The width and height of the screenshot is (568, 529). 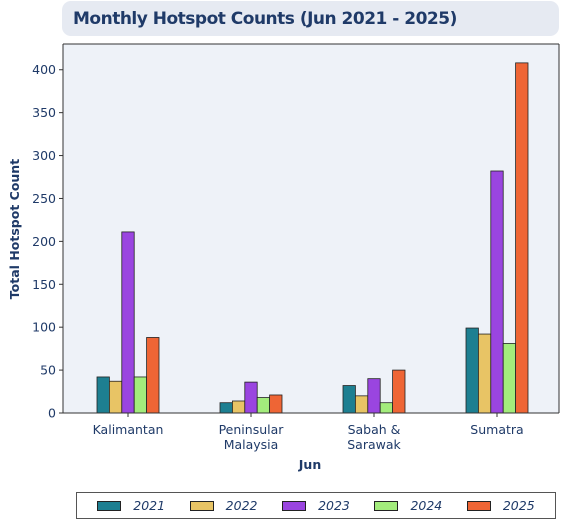 I want to click on x-tick-label: Sumatra, so click(x=496, y=429).